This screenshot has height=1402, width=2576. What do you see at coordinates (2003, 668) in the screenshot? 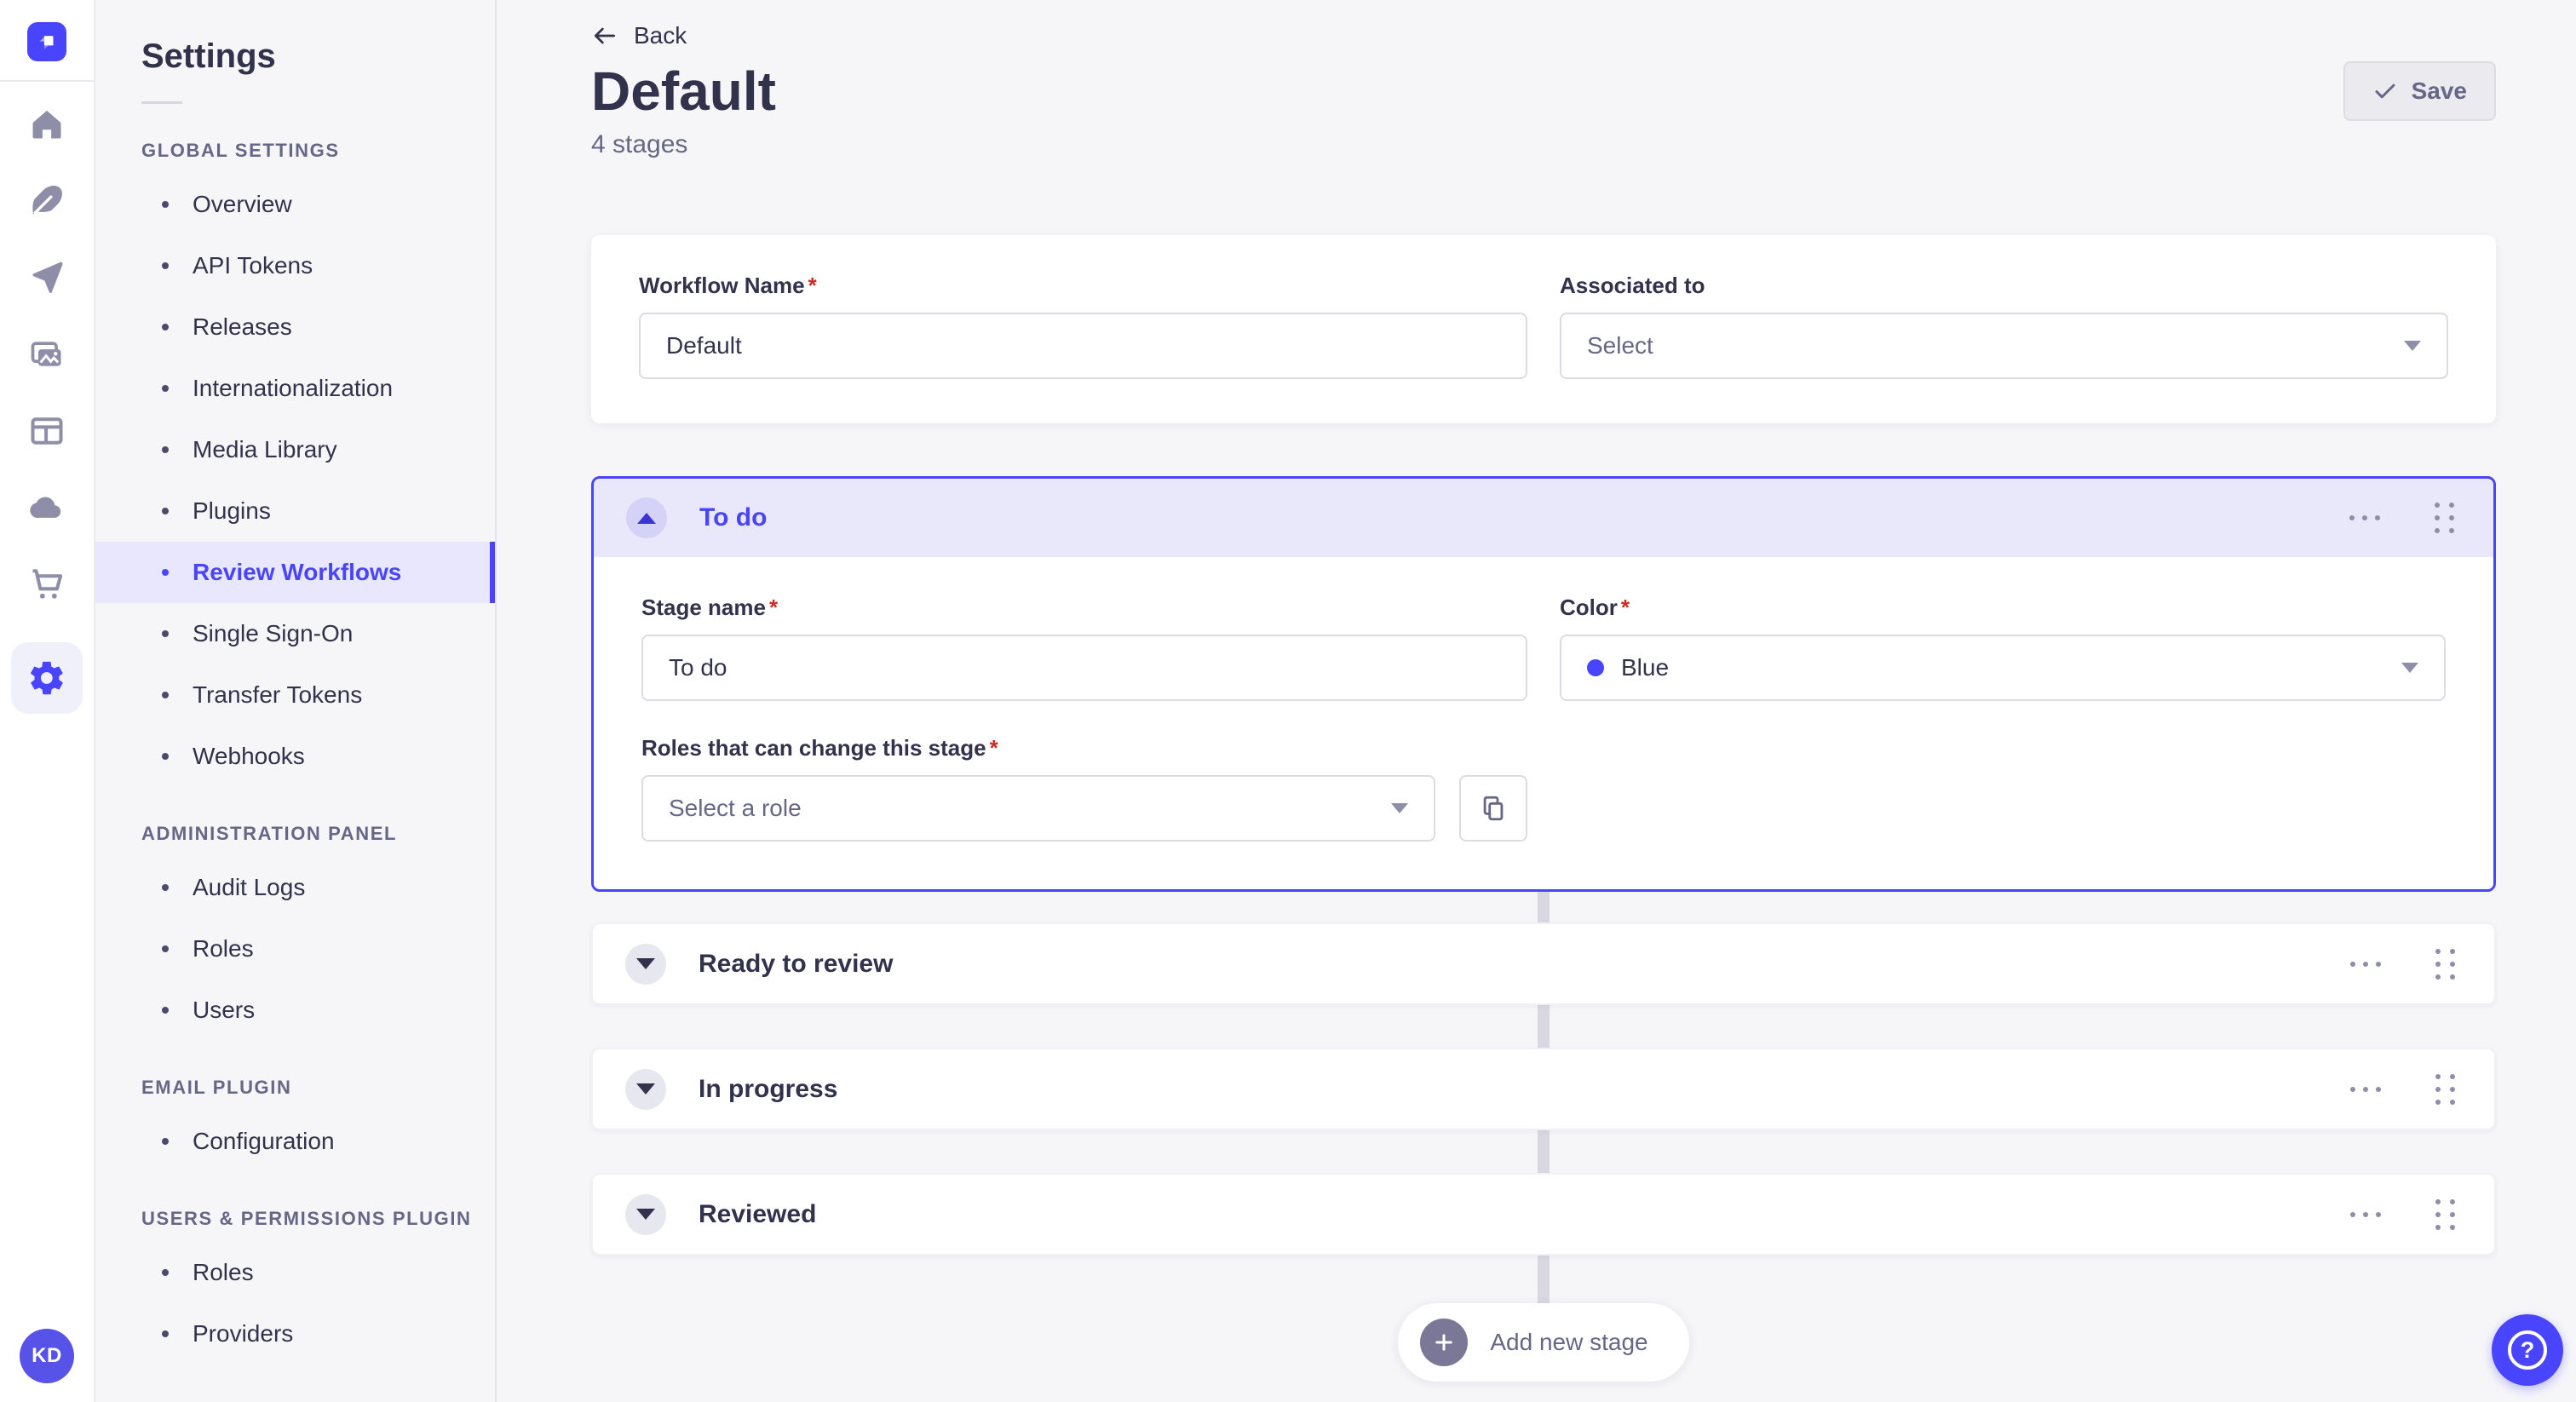
I see `color-select: Blue` at bounding box center [2003, 668].